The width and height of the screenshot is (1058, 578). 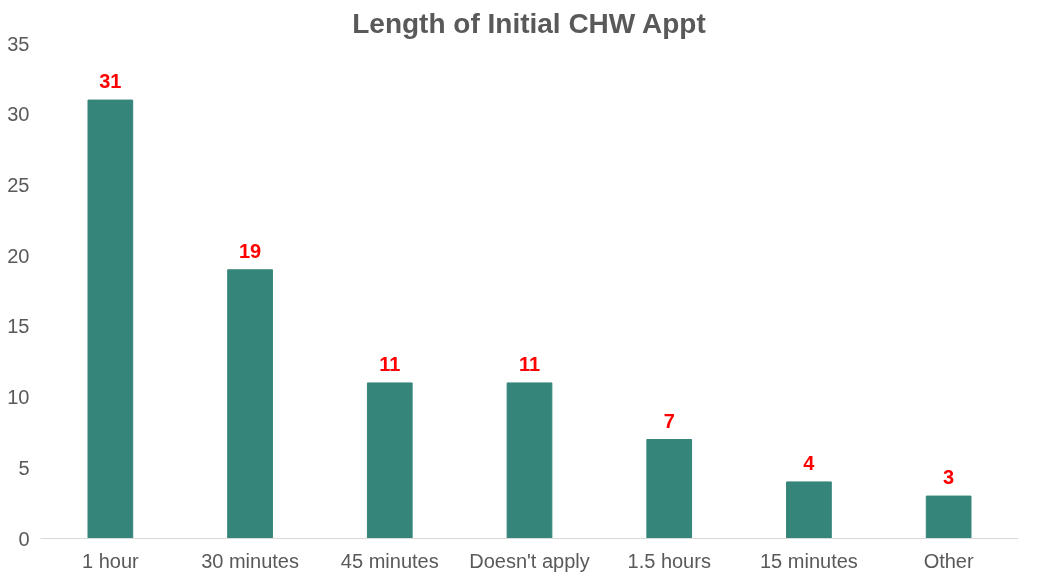 What do you see at coordinates (809, 560) in the screenshot?
I see `x-tick-label: 15 minutes` at bounding box center [809, 560].